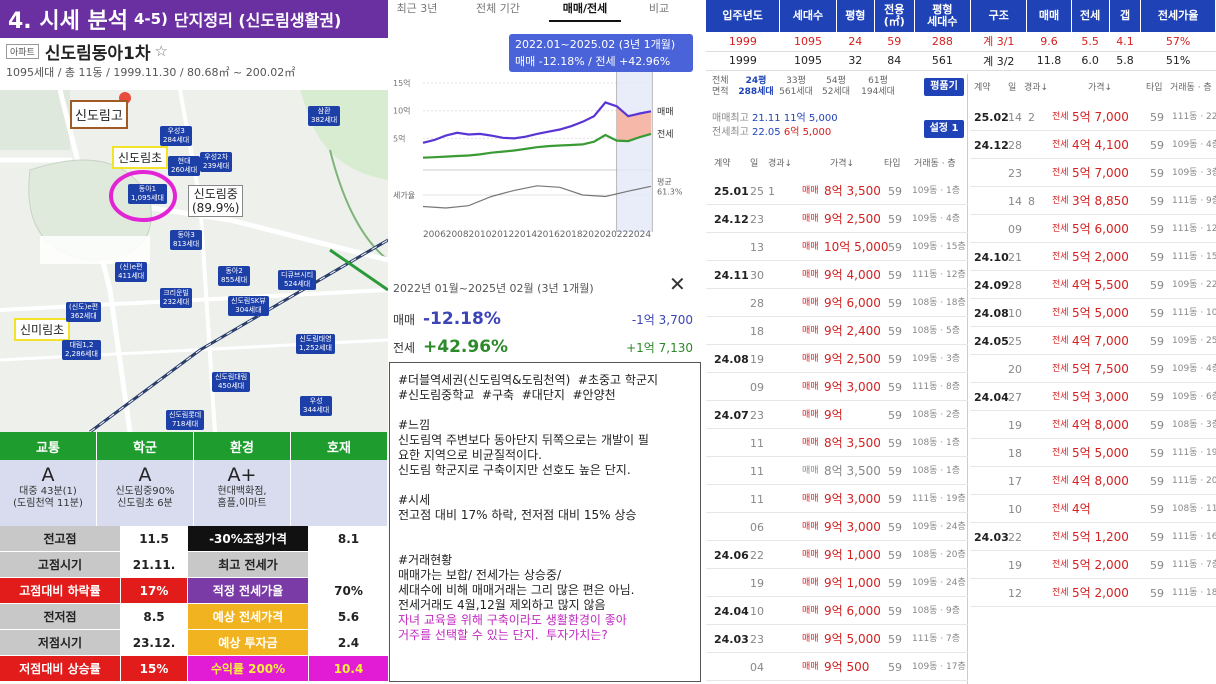  Describe the element at coordinates (664, 181) in the screenshot. I see `ratio-end-label: 평균` at that location.